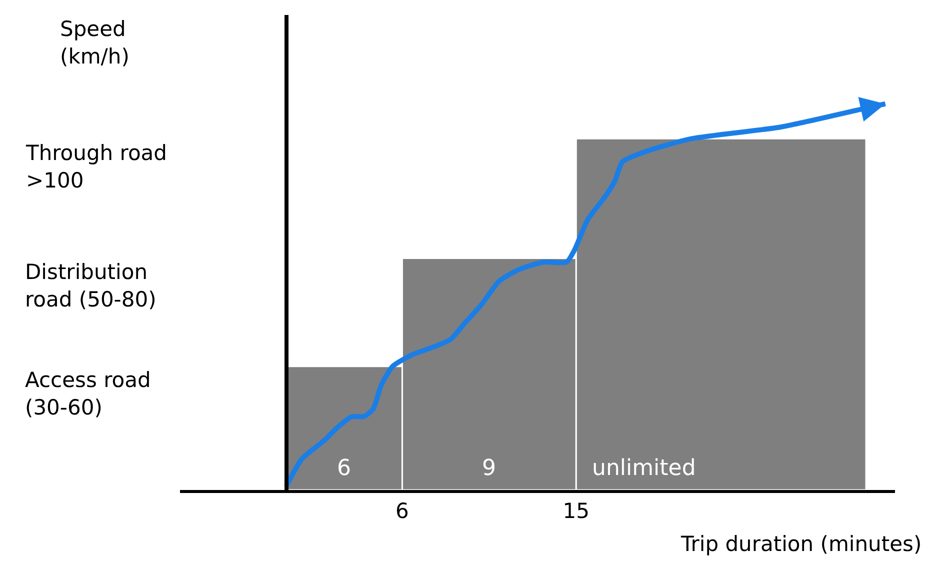 The height and width of the screenshot is (566, 937). What do you see at coordinates (644, 468) in the screenshot?
I see `annotation: unlimited` at bounding box center [644, 468].